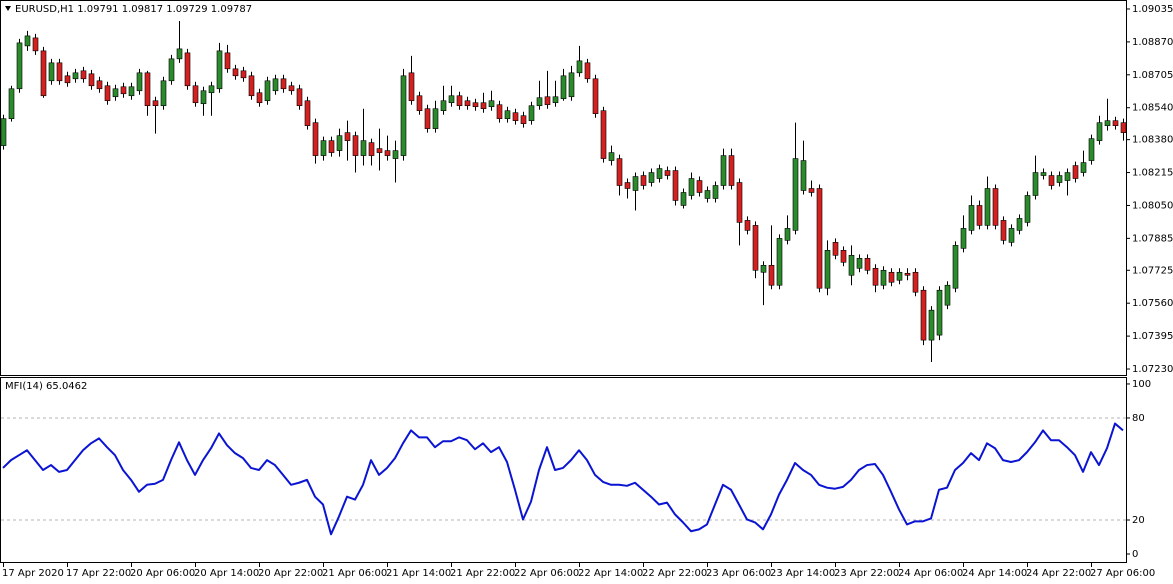 The image size is (1173, 584). What do you see at coordinates (1152, 108) in the screenshot?
I see `y-tick-label: 1.08540` at bounding box center [1152, 108].